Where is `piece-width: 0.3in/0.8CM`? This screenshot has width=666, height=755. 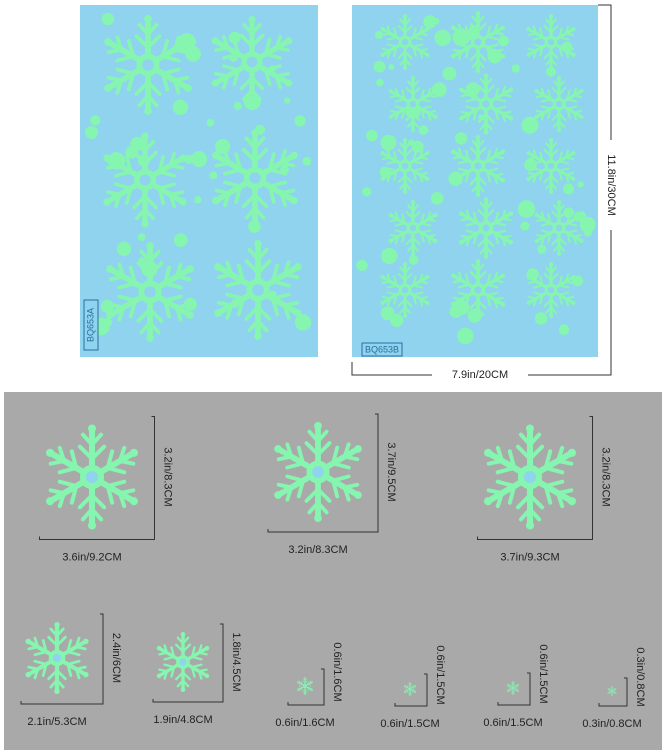
piece-width: 0.3in/0.8CM is located at coordinates (611, 724).